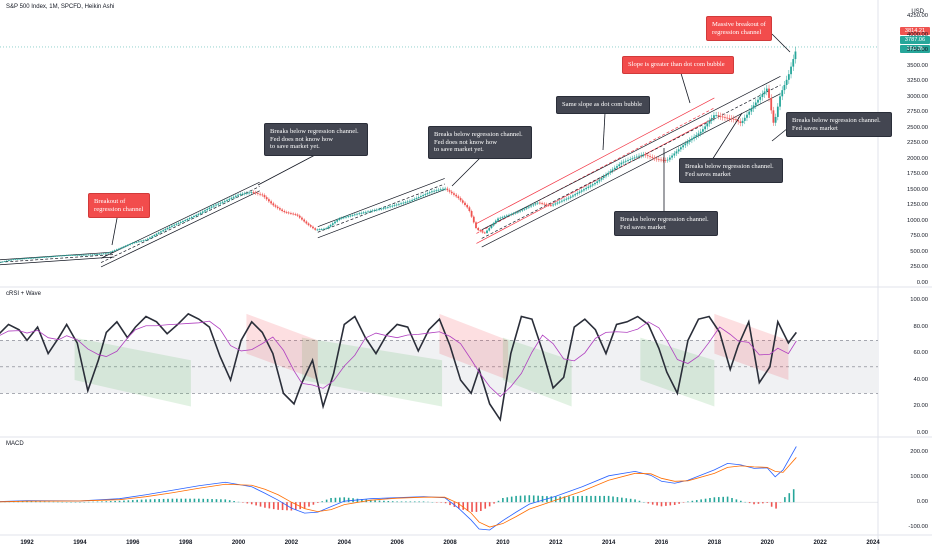 This screenshot has height=555, width=932. I want to click on crsi-axis-tick: 20.00, so click(920, 406).